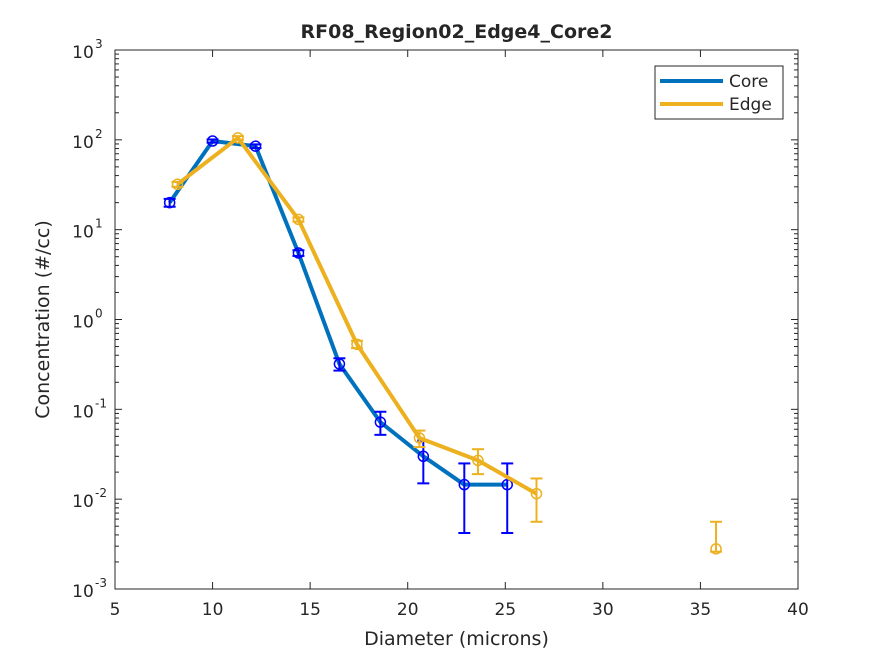 The width and height of the screenshot is (884, 663). What do you see at coordinates (310, 610) in the screenshot?
I see `x-tick-label: 15` at bounding box center [310, 610].